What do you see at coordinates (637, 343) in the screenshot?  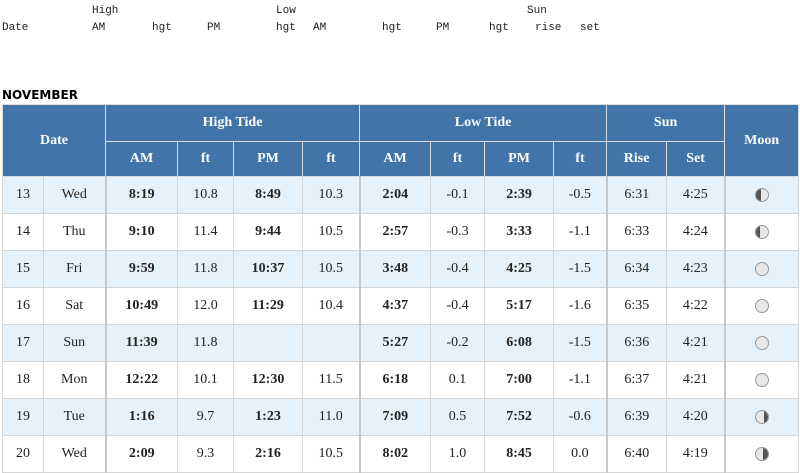 I see `sunrise-cell: 6:36` at bounding box center [637, 343].